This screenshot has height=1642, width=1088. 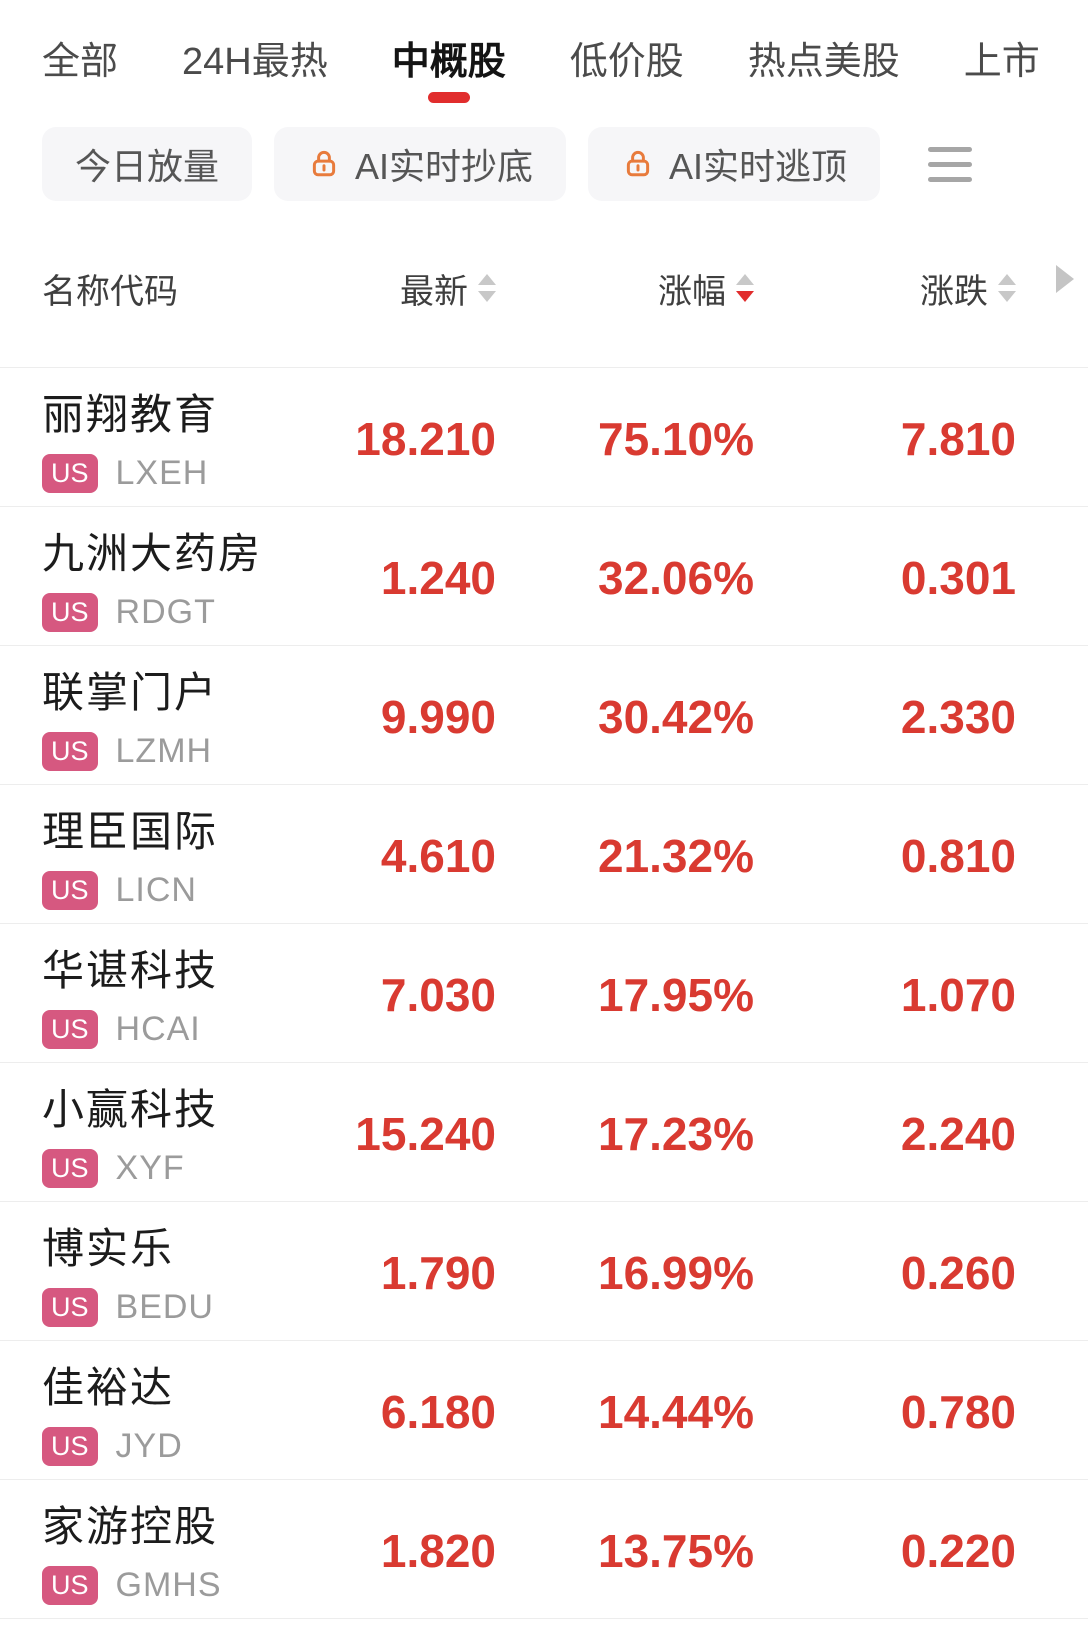 I want to click on stock-meta: US BEDU, so click(x=171, y=1307).